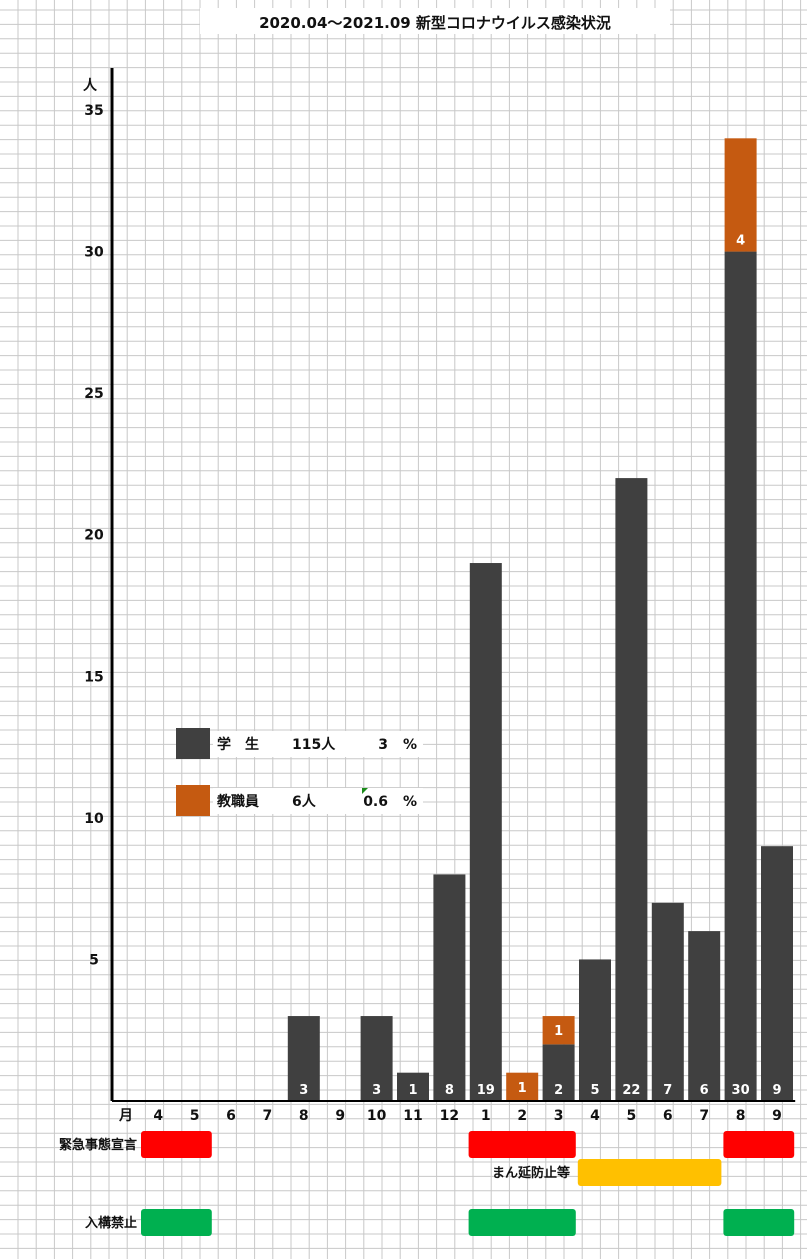 The image size is (807, 1259). What do you see at coordinates (94, 960) in the screenshot?
I see `y-tick-label: 5` at bounding box center [94, 960].